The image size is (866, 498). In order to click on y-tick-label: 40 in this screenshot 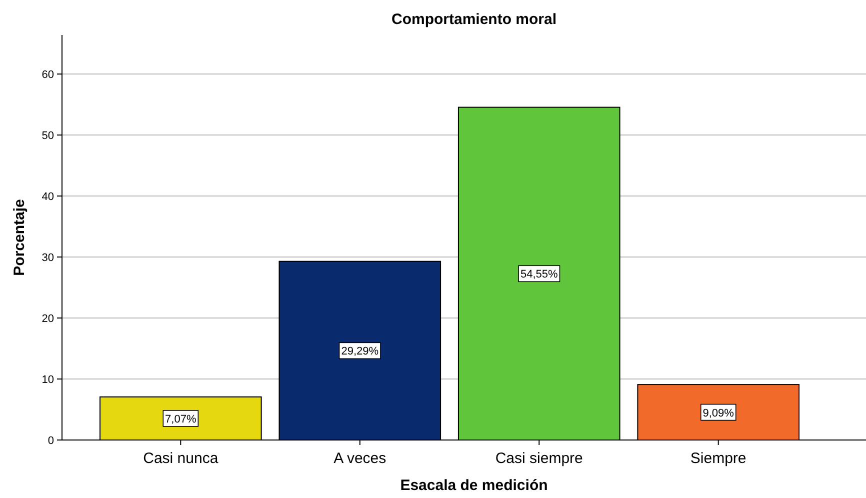, I will do `click(48, 197)`.